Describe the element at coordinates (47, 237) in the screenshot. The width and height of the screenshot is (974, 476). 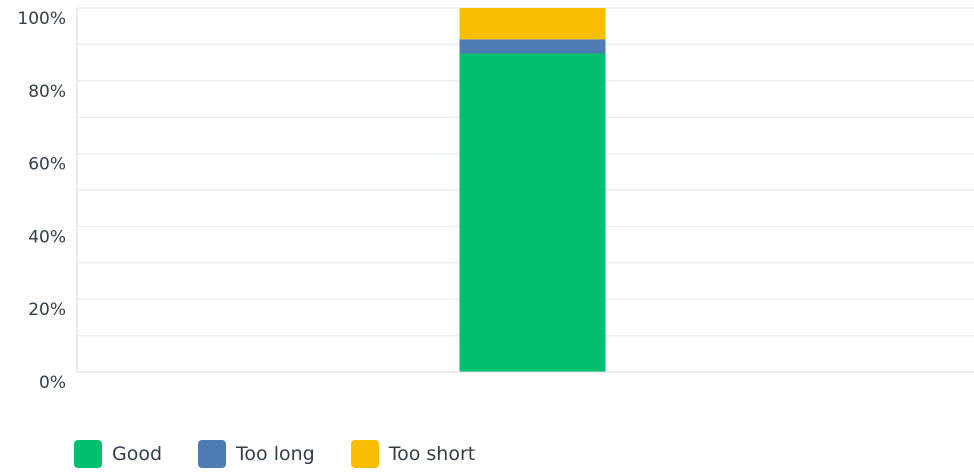
I see `y-tick-label: 40%` at that location.